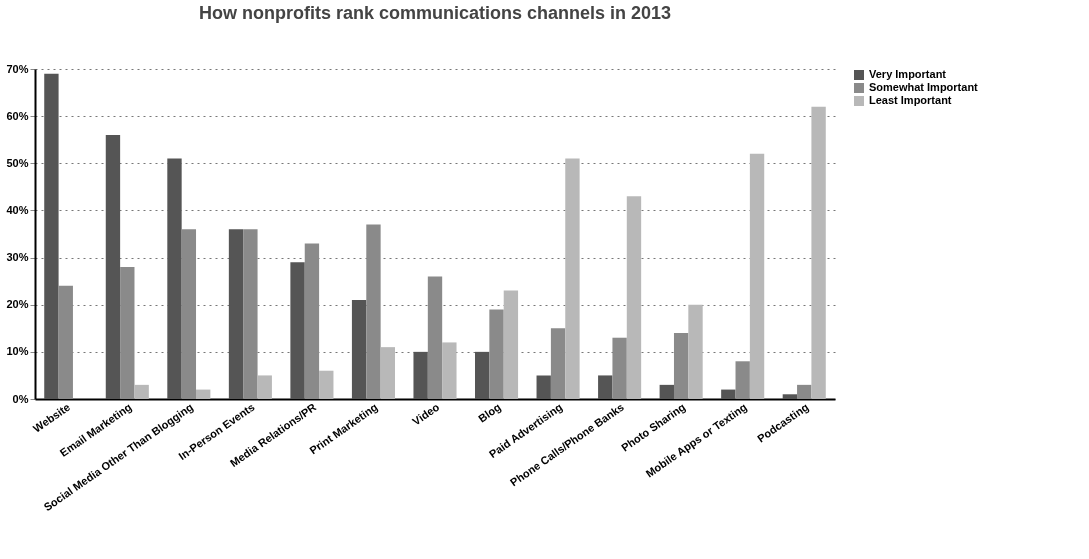 This screenshot has width=1089, height=559. I want to click on y-tick-label: 20%, so click(17, 304).